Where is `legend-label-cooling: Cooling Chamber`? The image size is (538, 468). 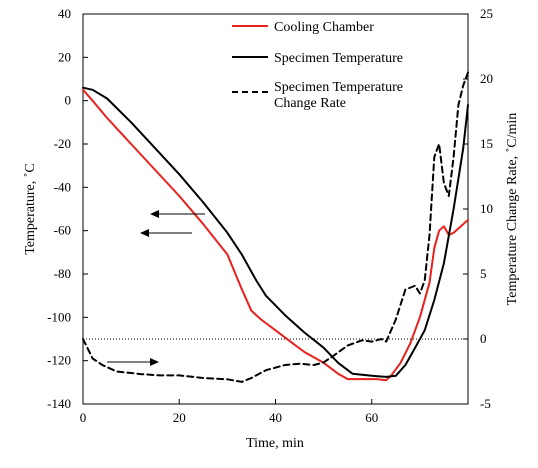
legend-label-cooling: Cooling Chamber is located at coordinates (324, 27).